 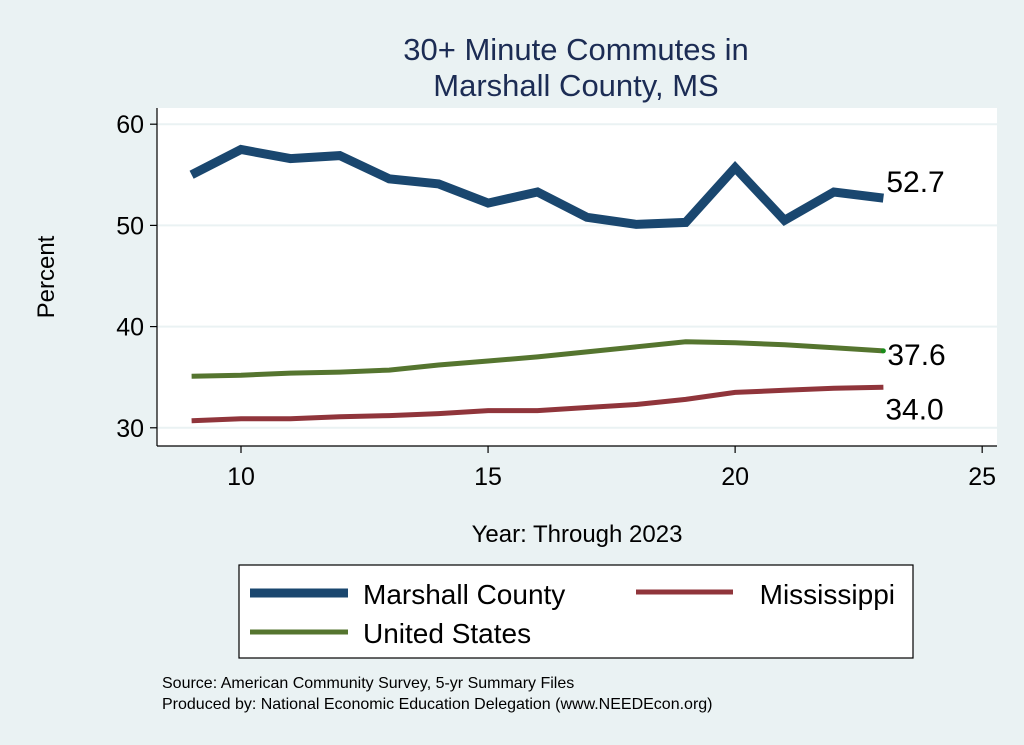 I want to click on x-axis-title: Year: Through 2023, so click(x=577, y=534).